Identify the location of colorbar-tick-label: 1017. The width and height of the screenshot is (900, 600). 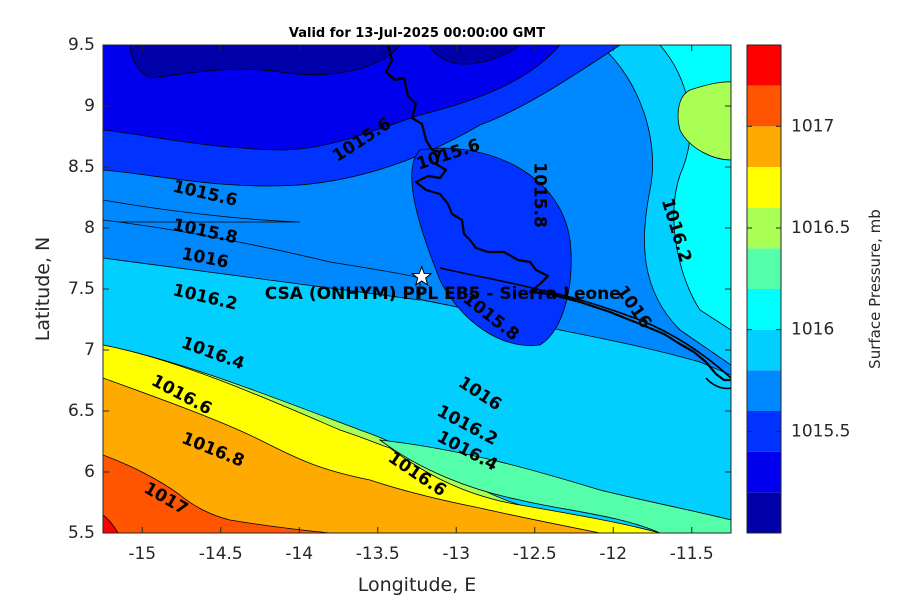
(812, 126).